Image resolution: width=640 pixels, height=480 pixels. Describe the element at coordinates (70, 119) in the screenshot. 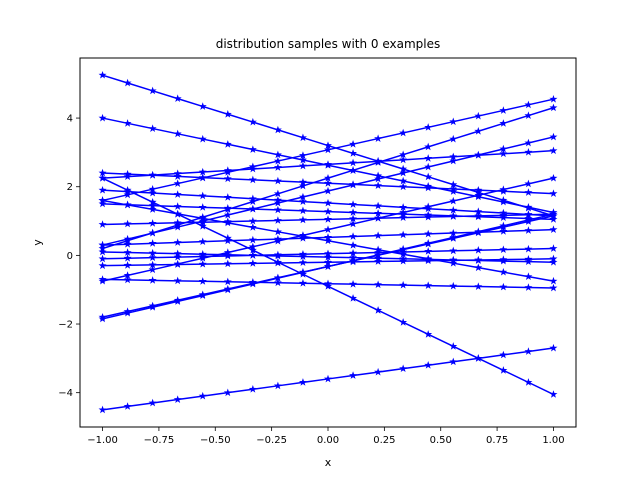

I see `y-tick-label: 4` at that location.